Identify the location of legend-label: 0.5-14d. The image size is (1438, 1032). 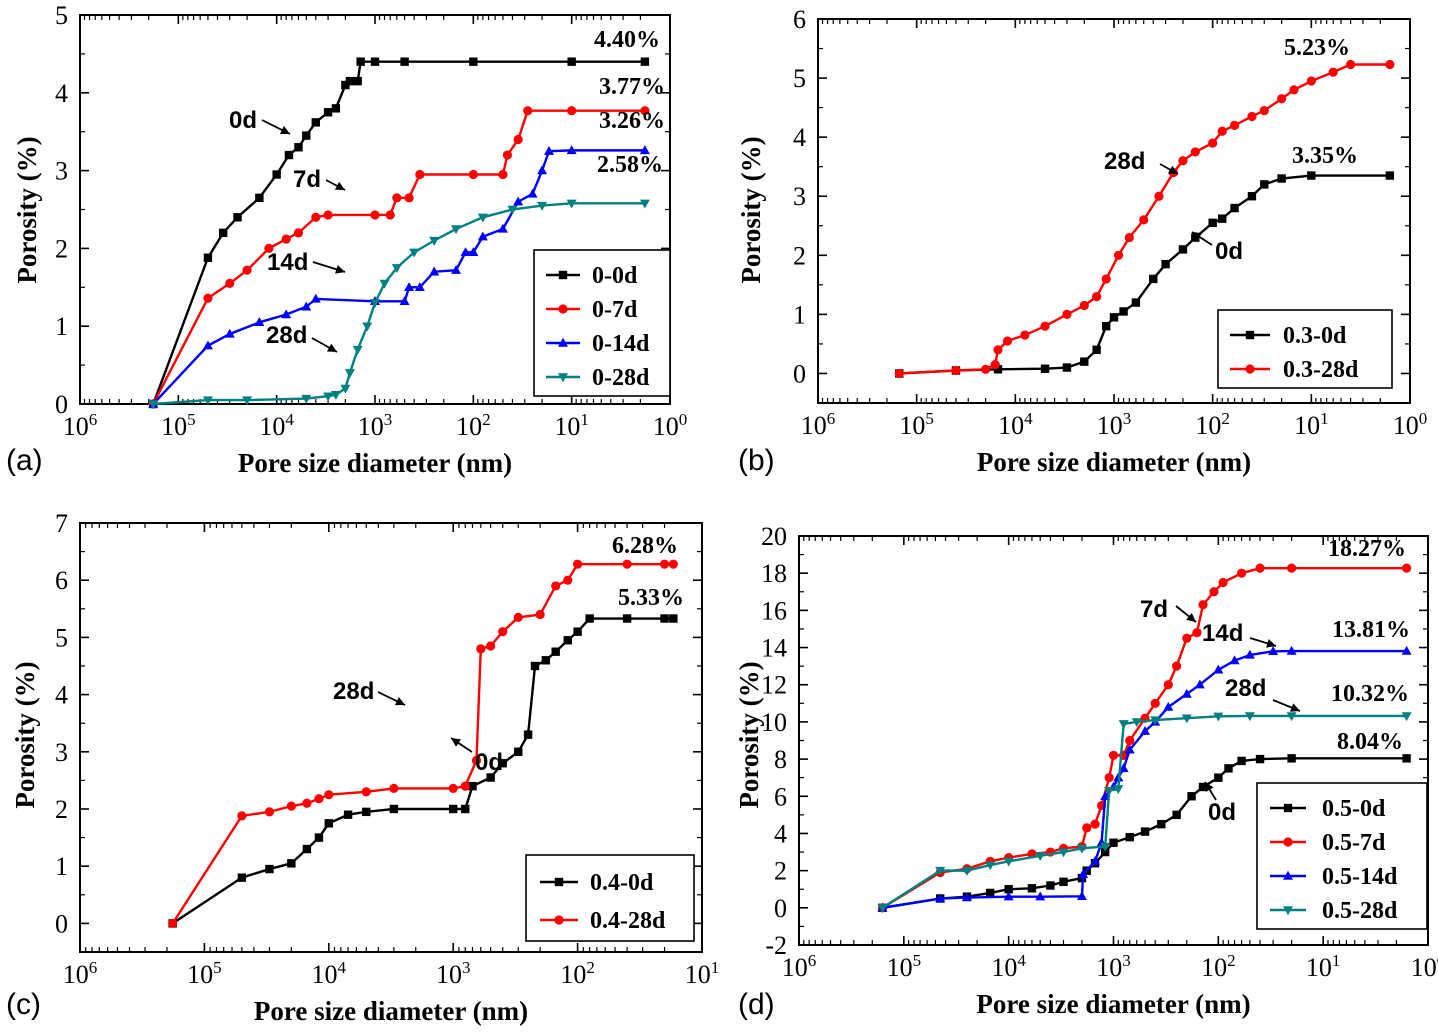
(1360, 877).